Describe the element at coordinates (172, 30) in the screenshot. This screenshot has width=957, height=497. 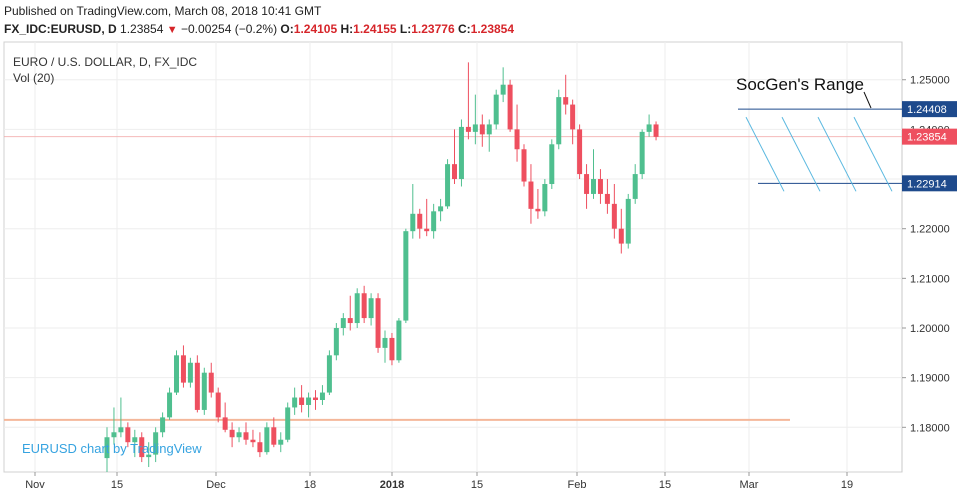
I see `down-arrow-icon: ▼` at that location.